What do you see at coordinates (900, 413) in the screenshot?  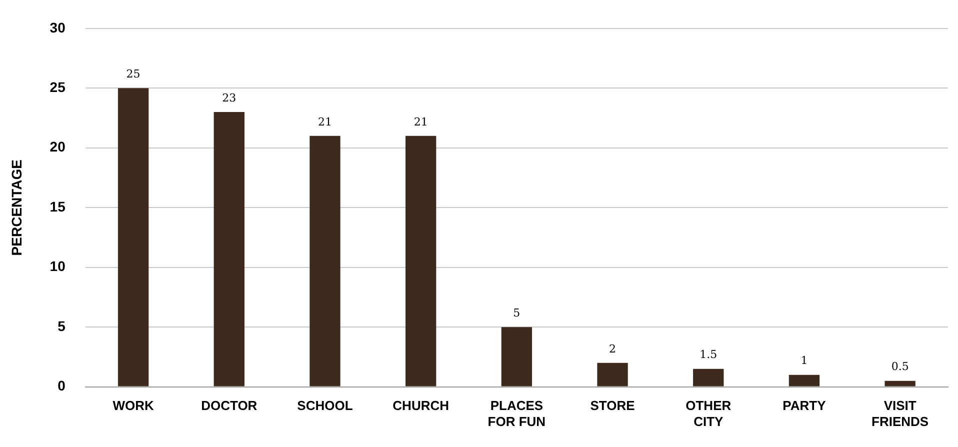 I see `x-tick-label: VISIT FRIENDS` at bounding box center [900, 413].